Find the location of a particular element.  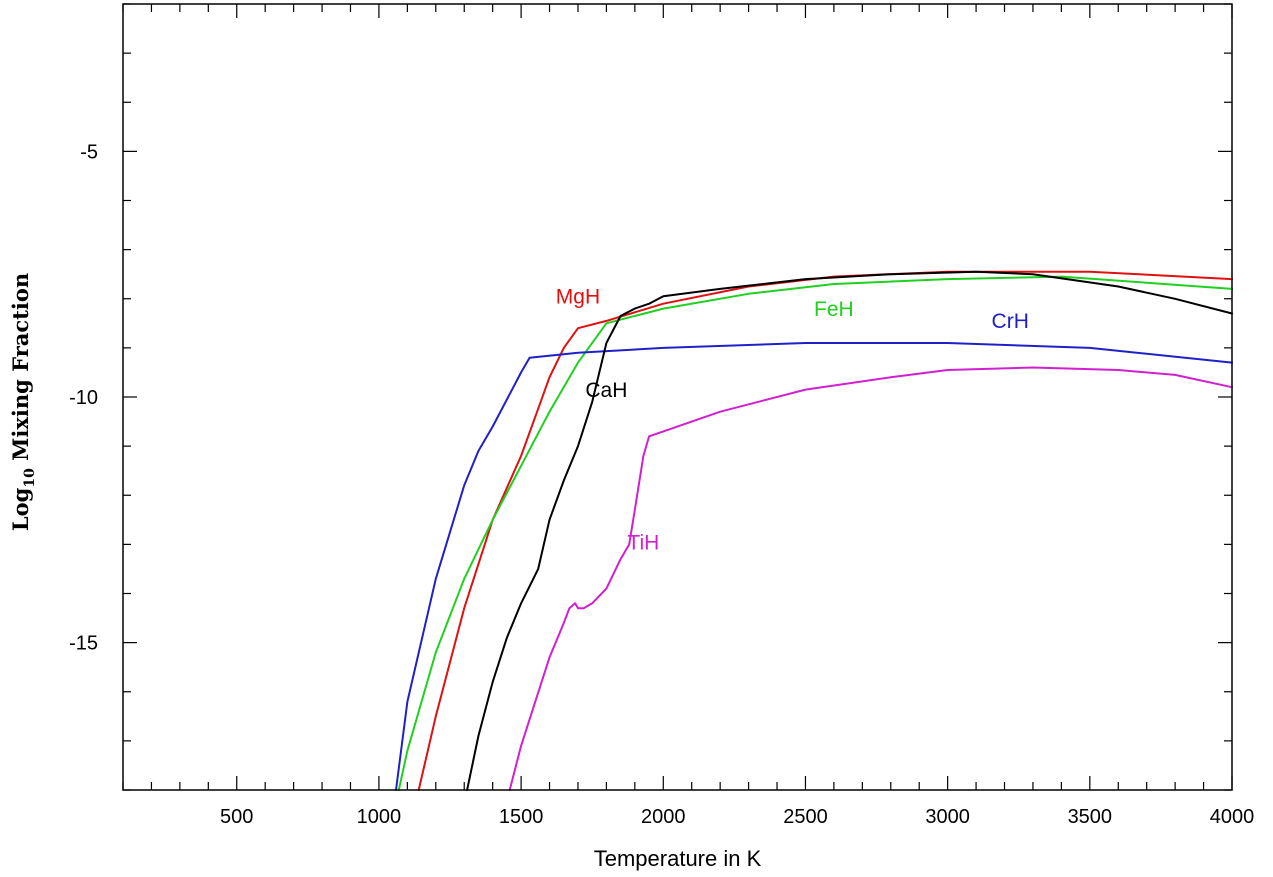

x-tick-label: 4000 is located at coordinates (1232, 817).